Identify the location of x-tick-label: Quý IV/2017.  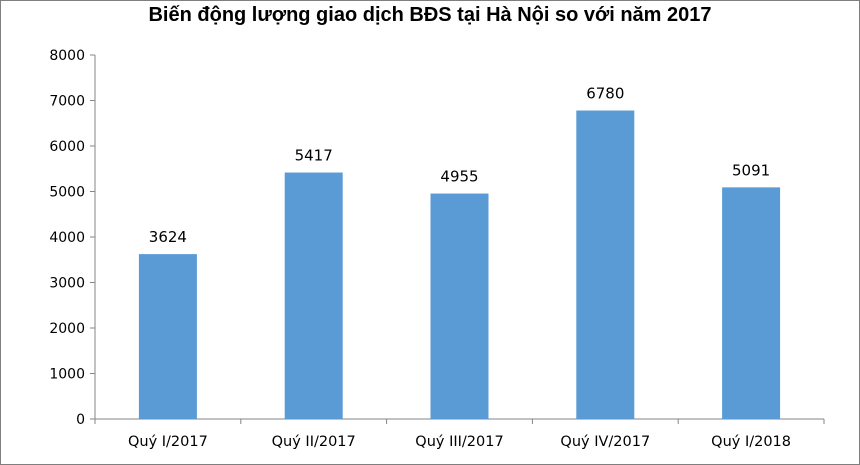
(605, 442).